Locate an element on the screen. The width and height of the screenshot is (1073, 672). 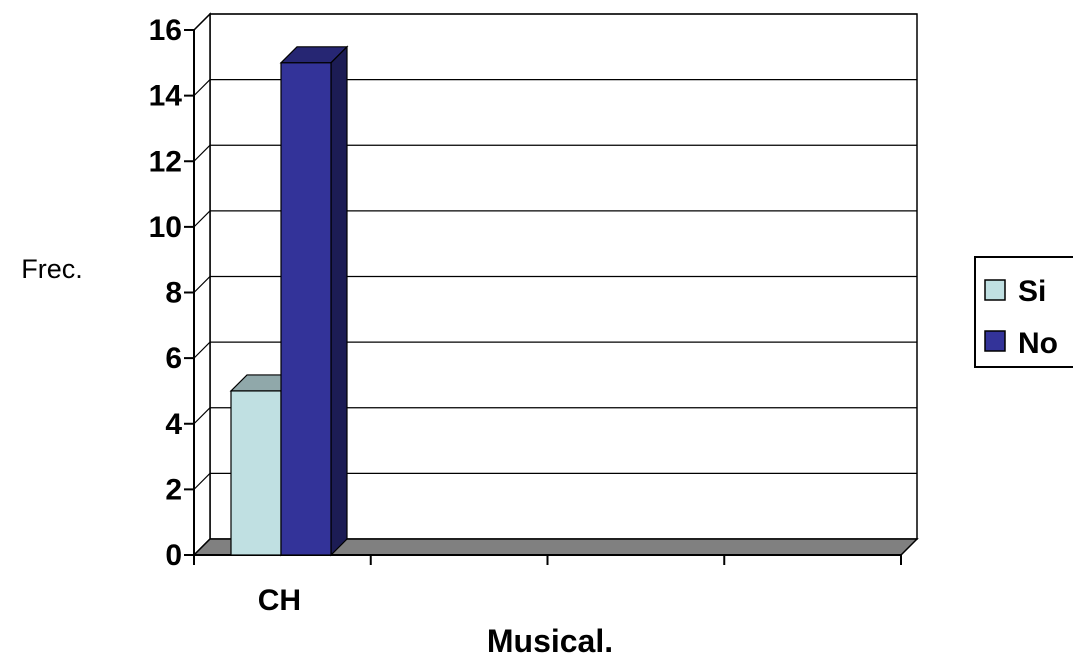
bars is located at coordinates (289, 301).